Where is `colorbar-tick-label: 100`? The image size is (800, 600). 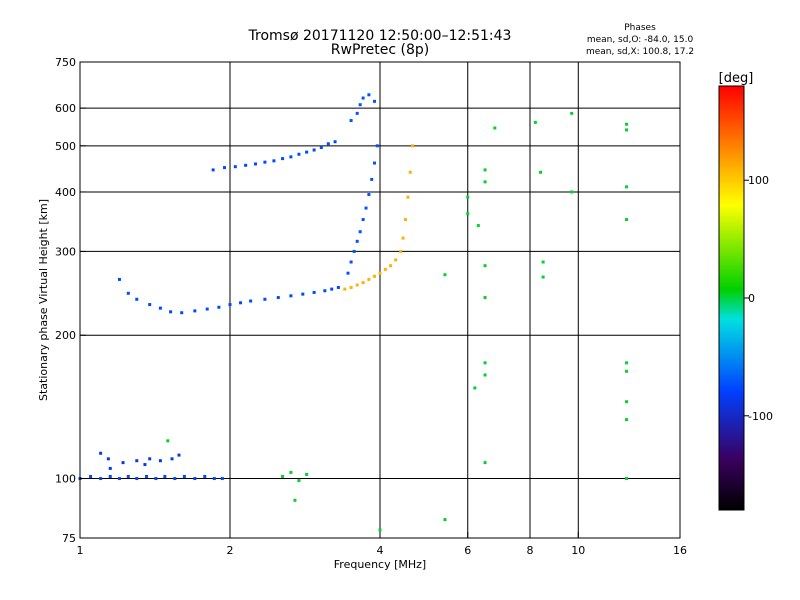
colorbar-tick-label: 100 is located at coordinates (758, 180).